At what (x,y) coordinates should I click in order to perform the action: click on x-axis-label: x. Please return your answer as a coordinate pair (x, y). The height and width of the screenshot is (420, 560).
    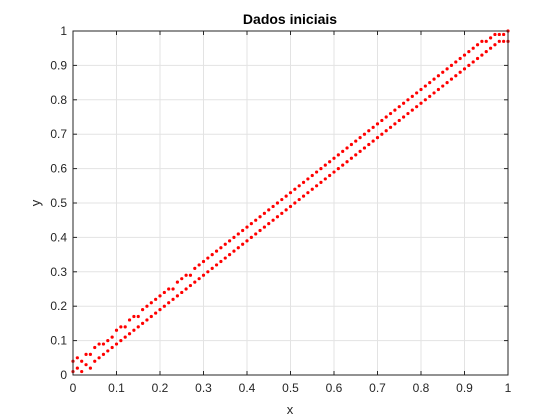
    Looking at the image, I should click on (290, 409).